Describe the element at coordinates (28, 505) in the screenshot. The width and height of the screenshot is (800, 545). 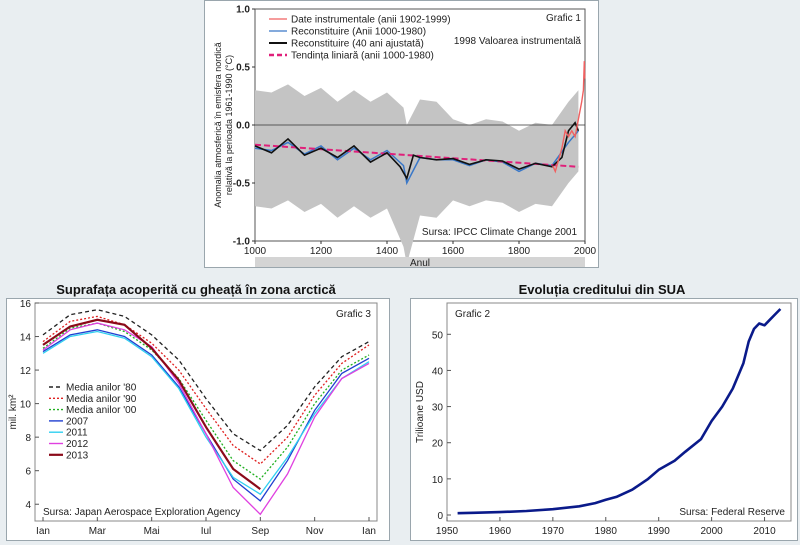
I see `y-tick-label: 4` at that location.